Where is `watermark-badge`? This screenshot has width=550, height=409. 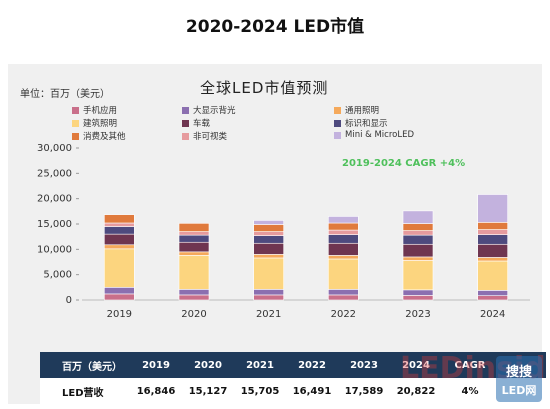 watermark-badge is located at coordinates (519, 379).